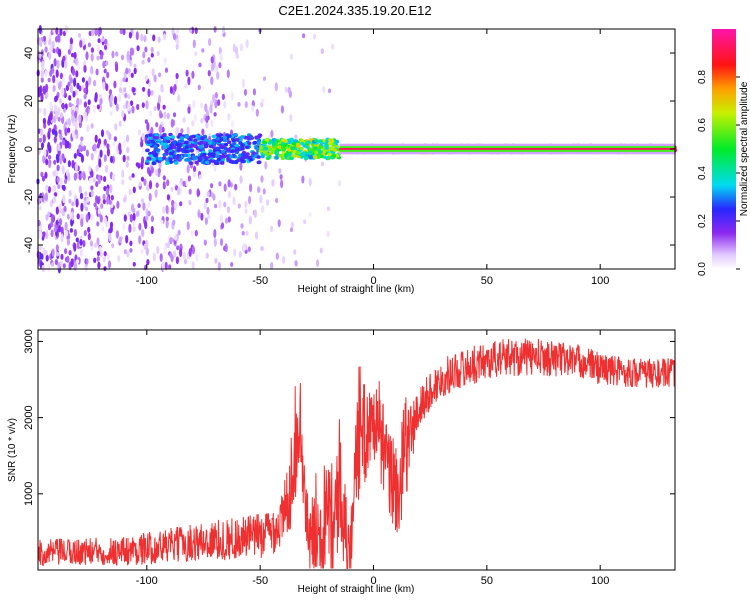  What do you see at coordinates (487, 281) in the screenshot?
I see `x-tick-label: 50` at bounding box center [487, 281].